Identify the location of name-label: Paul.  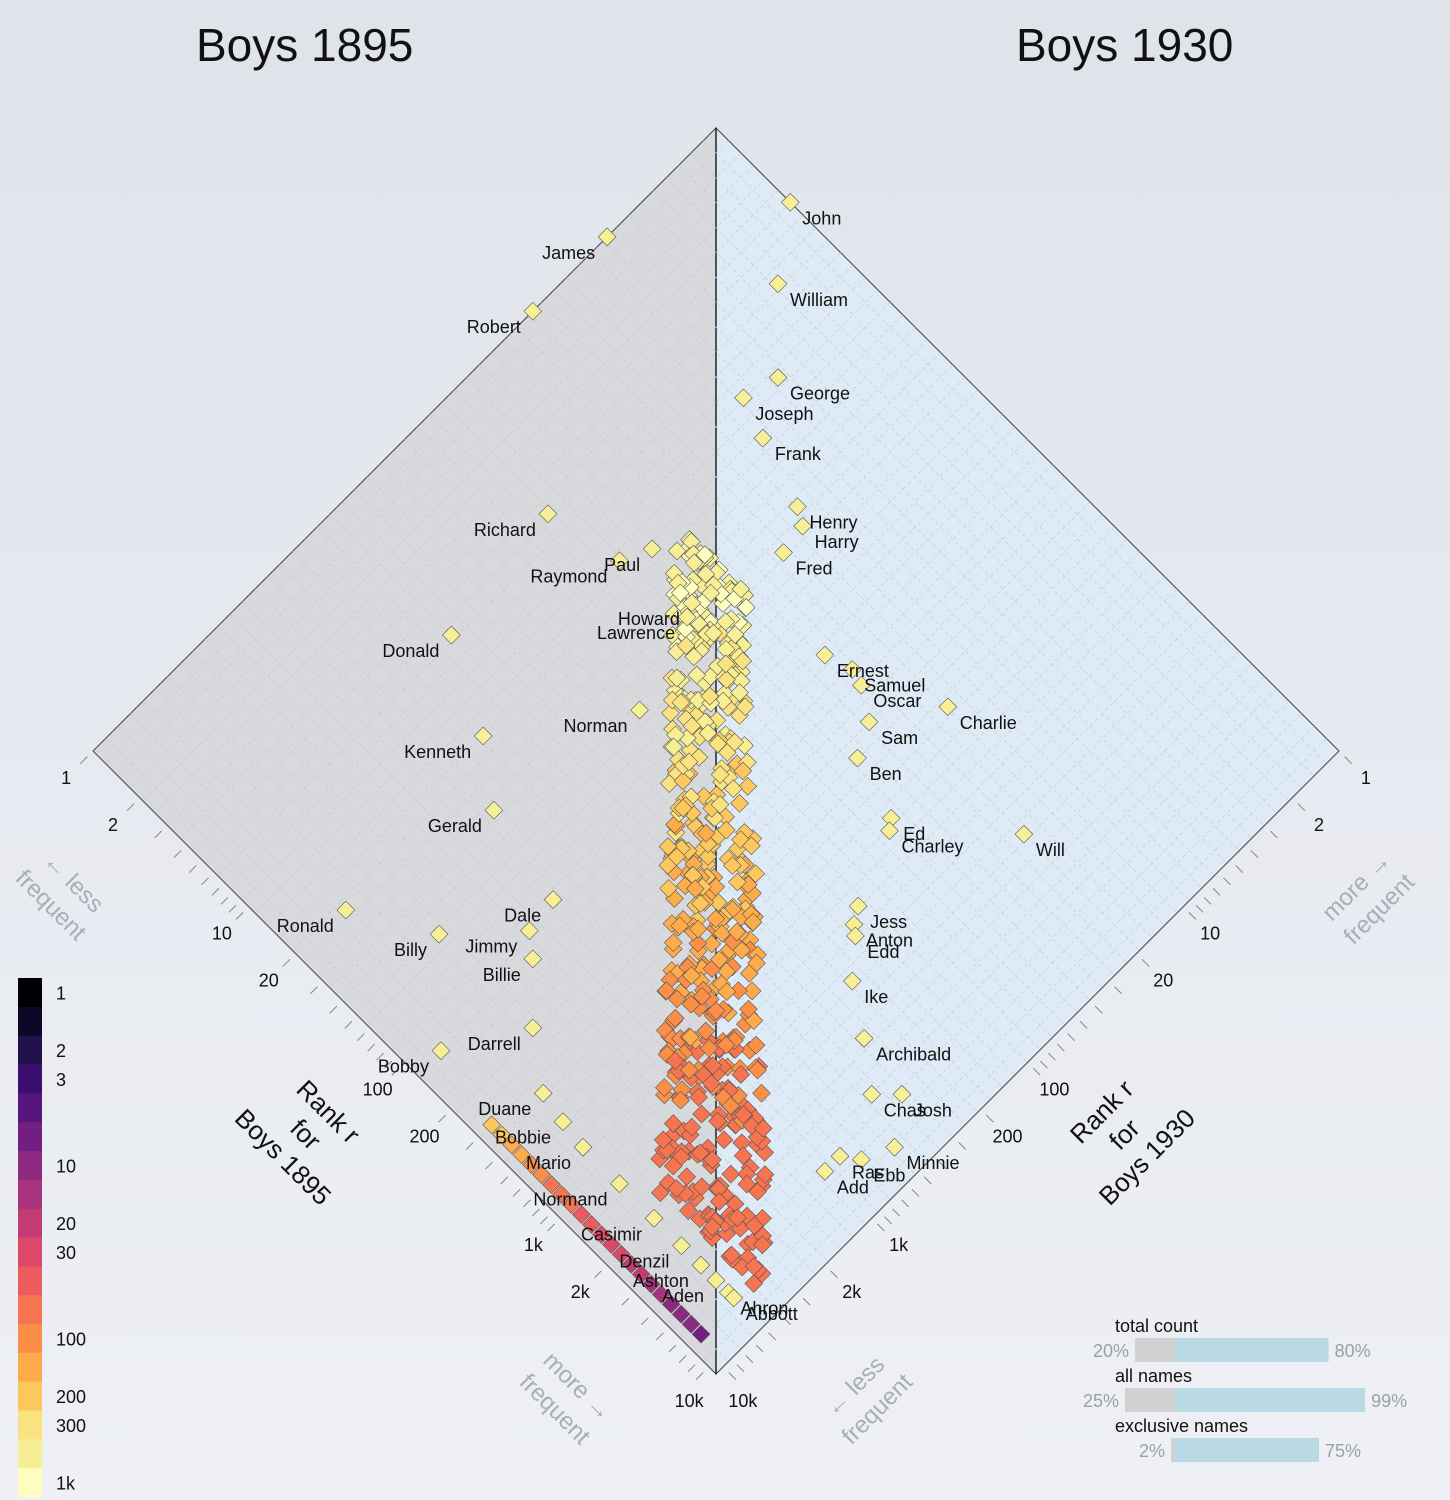
(622, 565).